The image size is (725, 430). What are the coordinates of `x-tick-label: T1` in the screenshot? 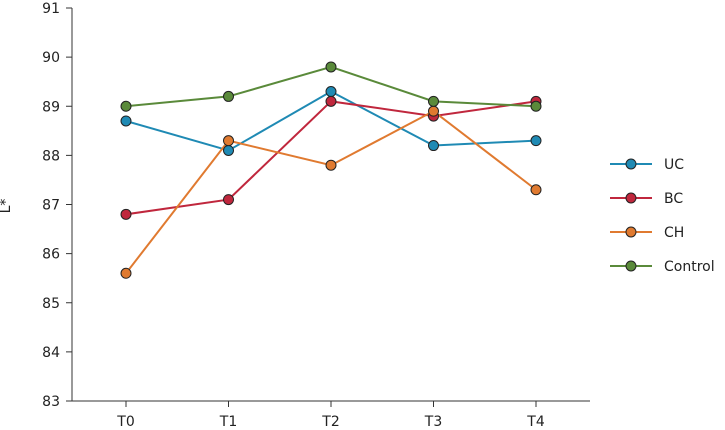 It's located at (228, 422).